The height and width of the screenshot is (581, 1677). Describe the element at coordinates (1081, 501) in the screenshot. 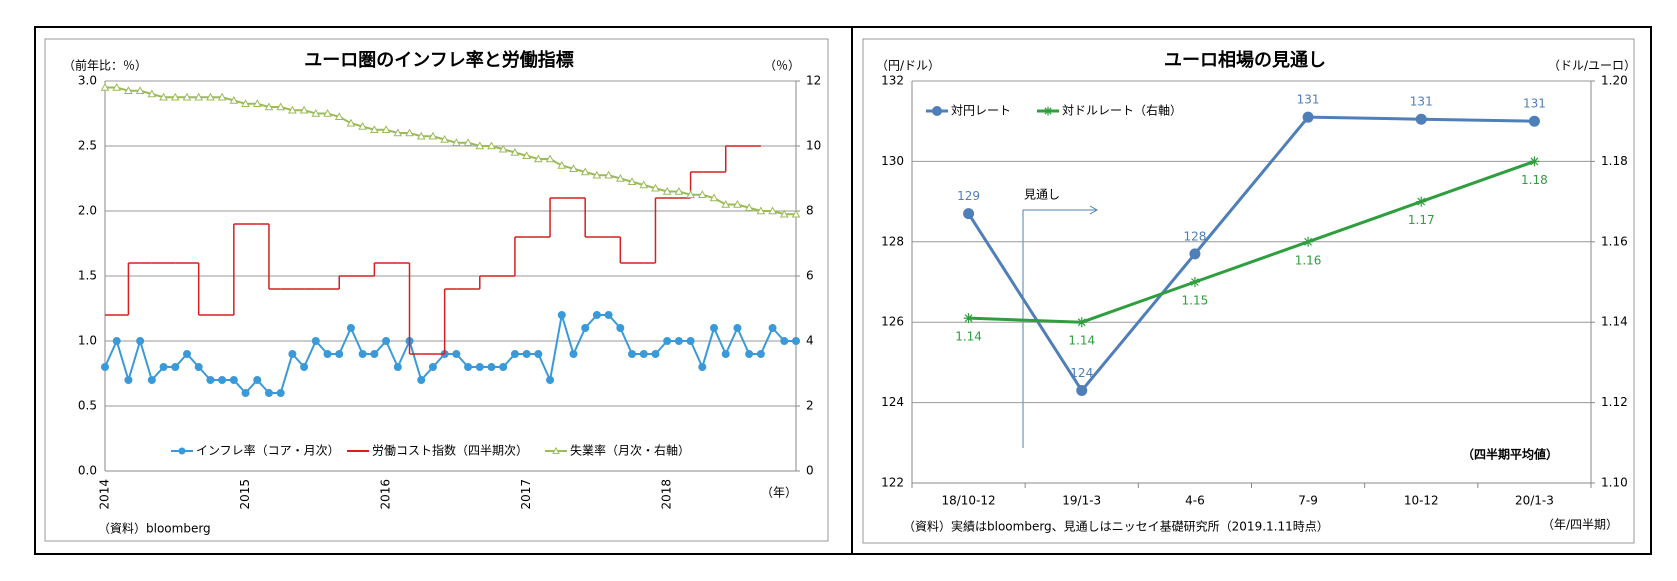

I see `x-tick-label: 19/1-3` at that location.